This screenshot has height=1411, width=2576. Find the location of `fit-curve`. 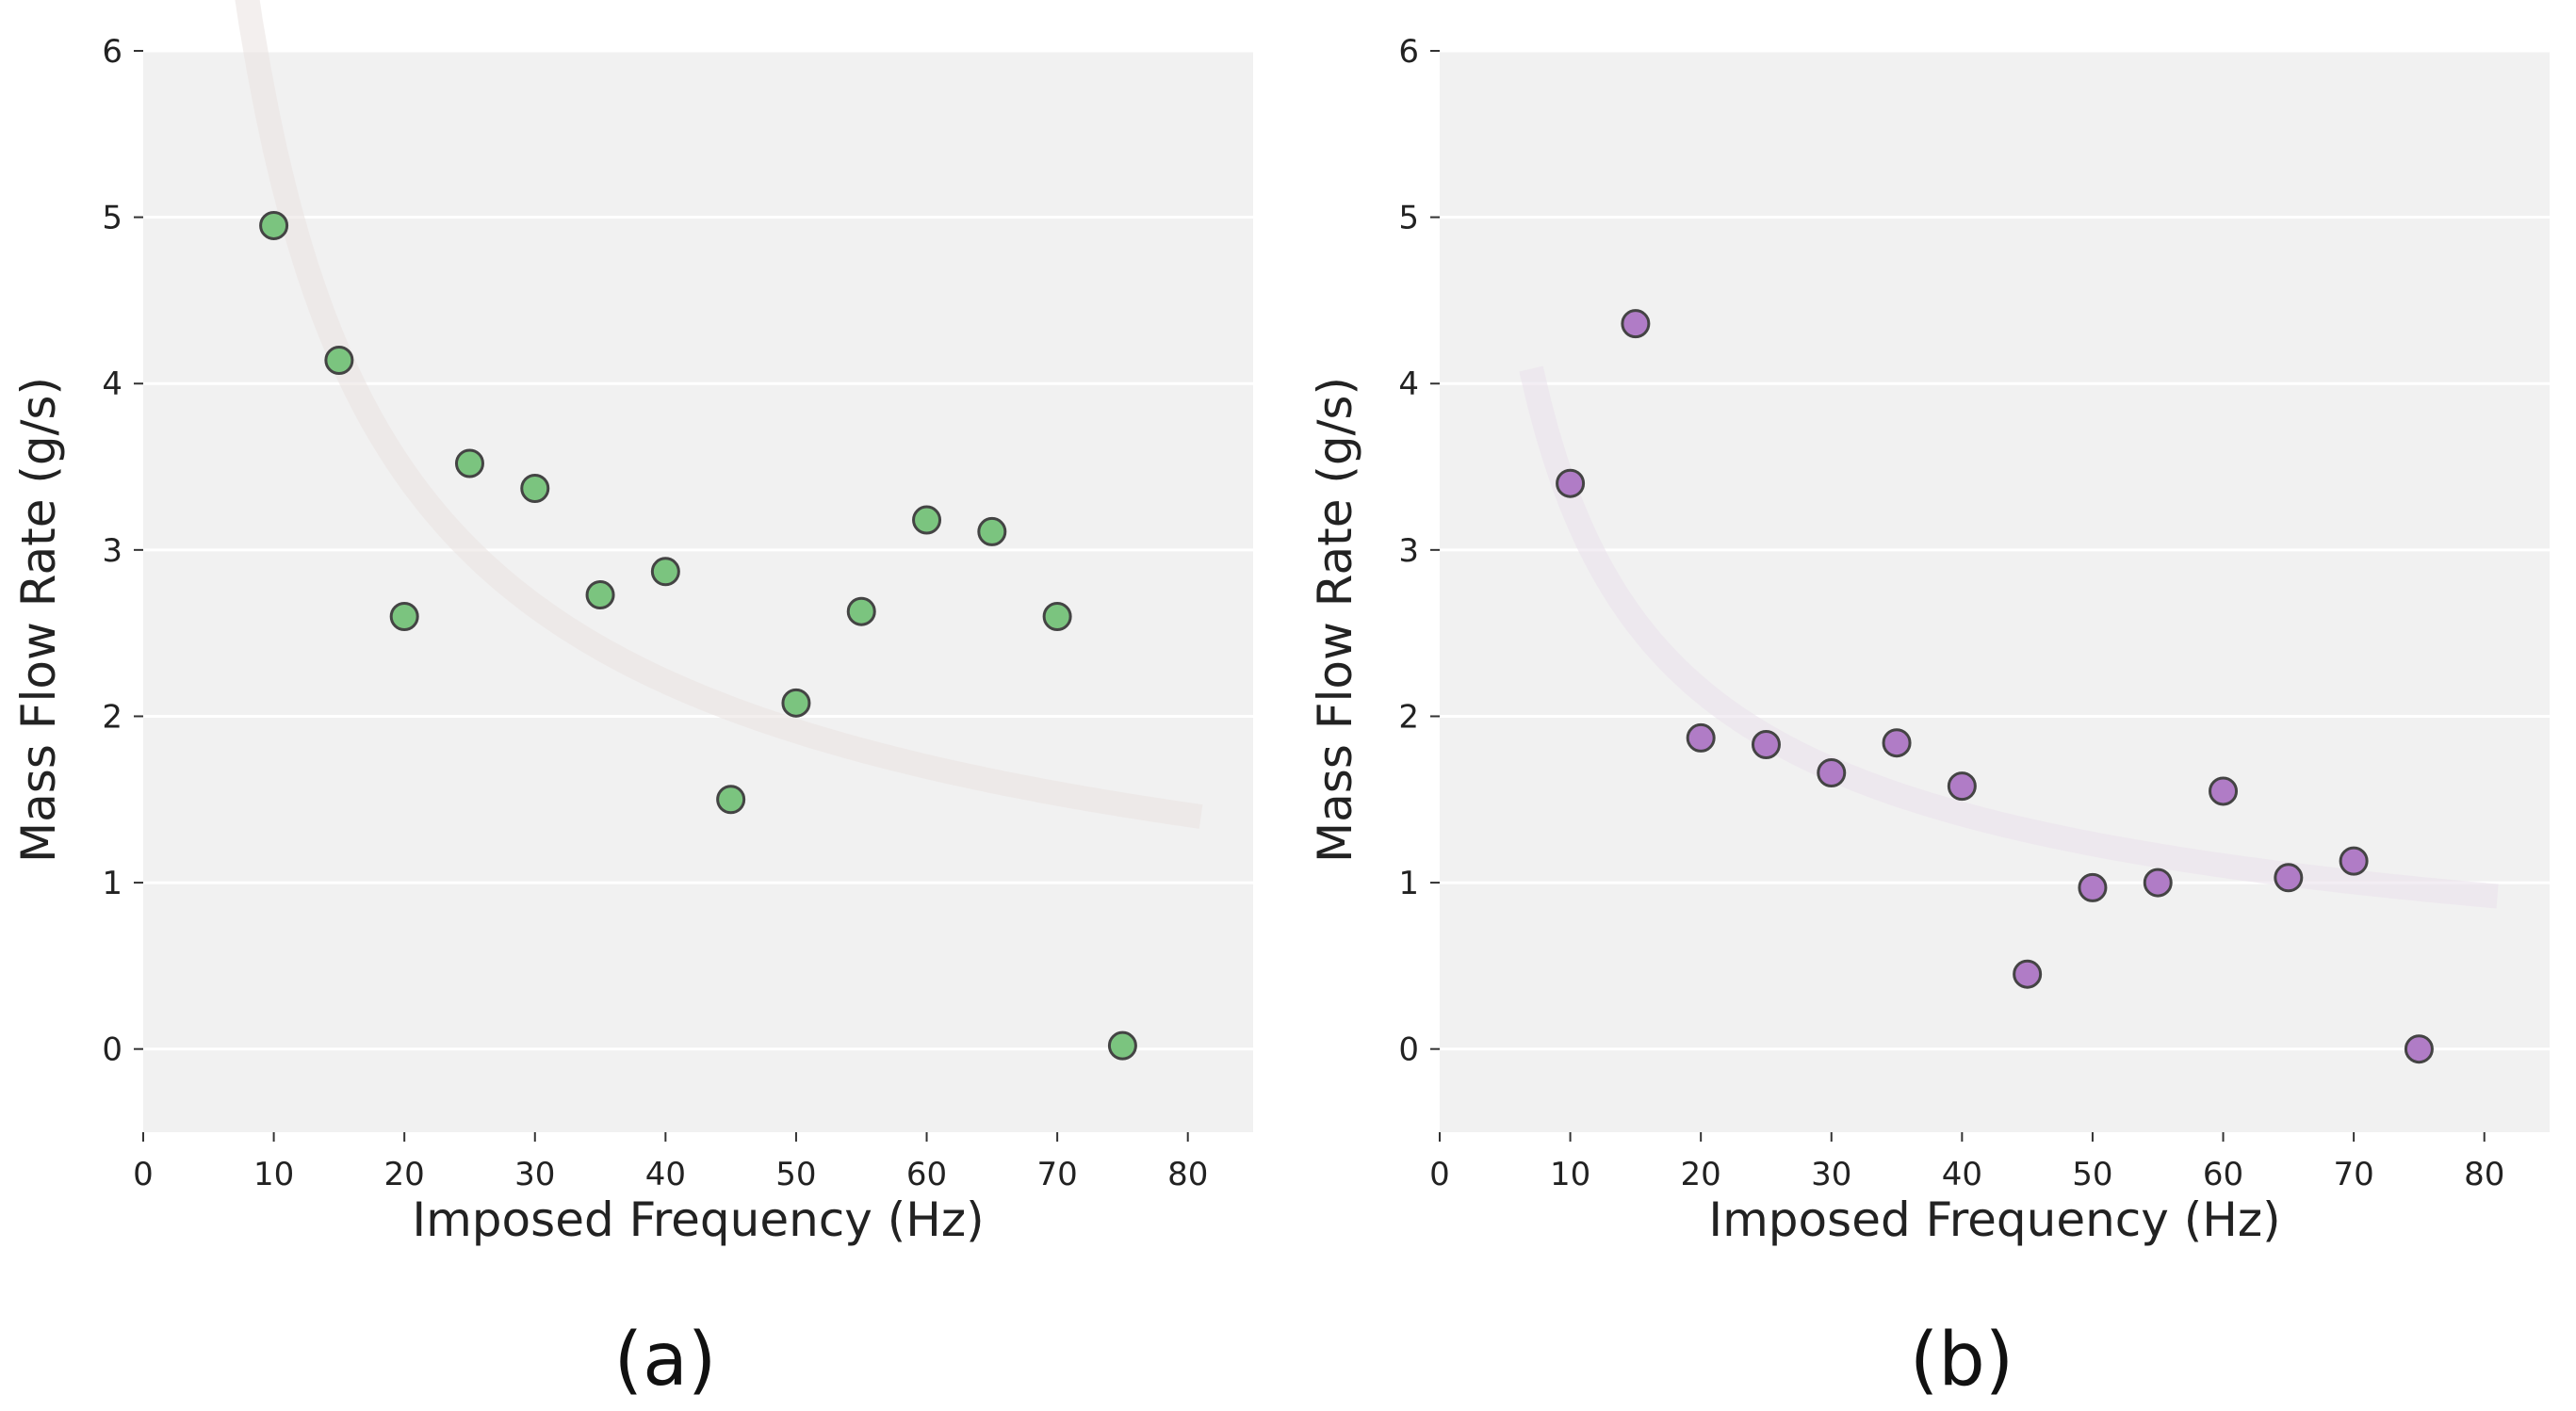

fit-curve is located at coordinates (2009, 637).